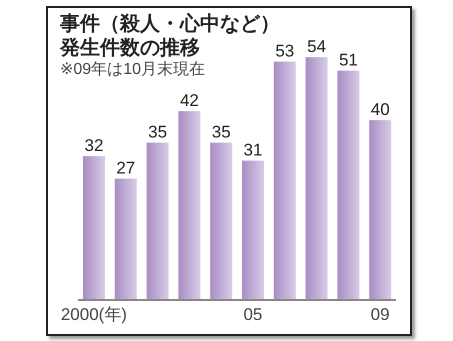 This screenshot has width=453, height=341. I want to click on data-label: 31, so click(253, 150).